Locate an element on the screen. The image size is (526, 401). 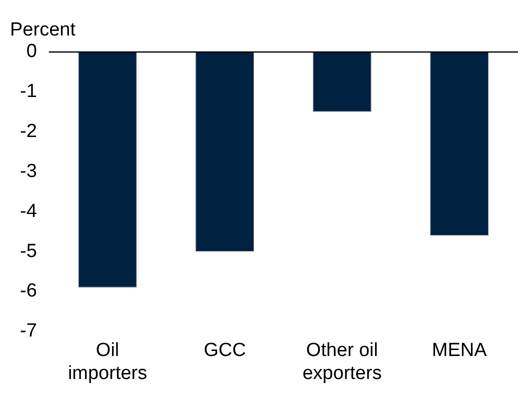
y-tick-label: -2 is located at coordinates (28, 131).